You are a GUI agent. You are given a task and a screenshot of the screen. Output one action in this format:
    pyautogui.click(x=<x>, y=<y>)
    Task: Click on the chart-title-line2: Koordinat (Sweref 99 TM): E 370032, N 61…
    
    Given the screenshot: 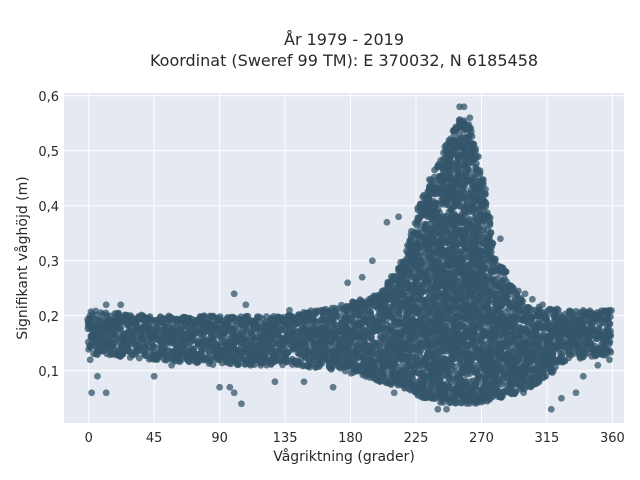 What is the action you would take?
    pyautogui.click(x=344, y=60)
    